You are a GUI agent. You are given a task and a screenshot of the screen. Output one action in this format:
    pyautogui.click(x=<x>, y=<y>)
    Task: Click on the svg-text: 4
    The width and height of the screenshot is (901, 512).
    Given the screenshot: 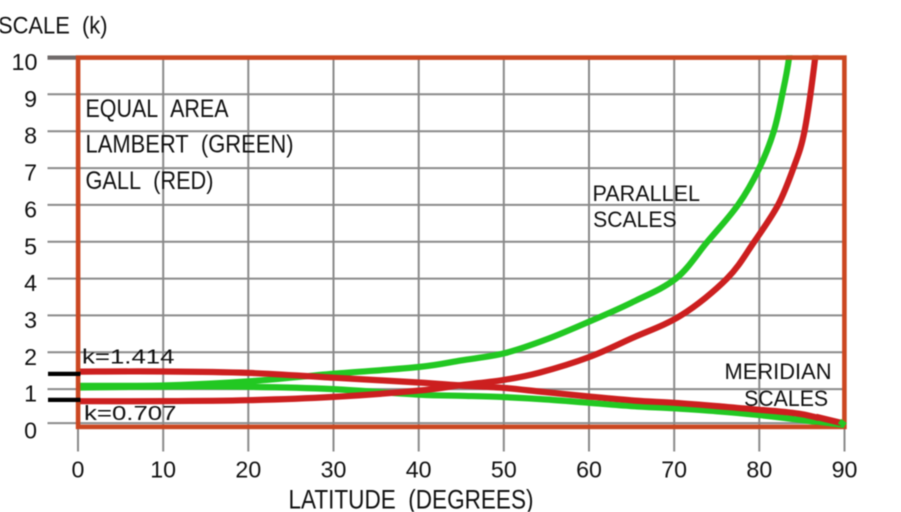 What is the action you would take?
    pyautogui.click(x=30, y=283)
    